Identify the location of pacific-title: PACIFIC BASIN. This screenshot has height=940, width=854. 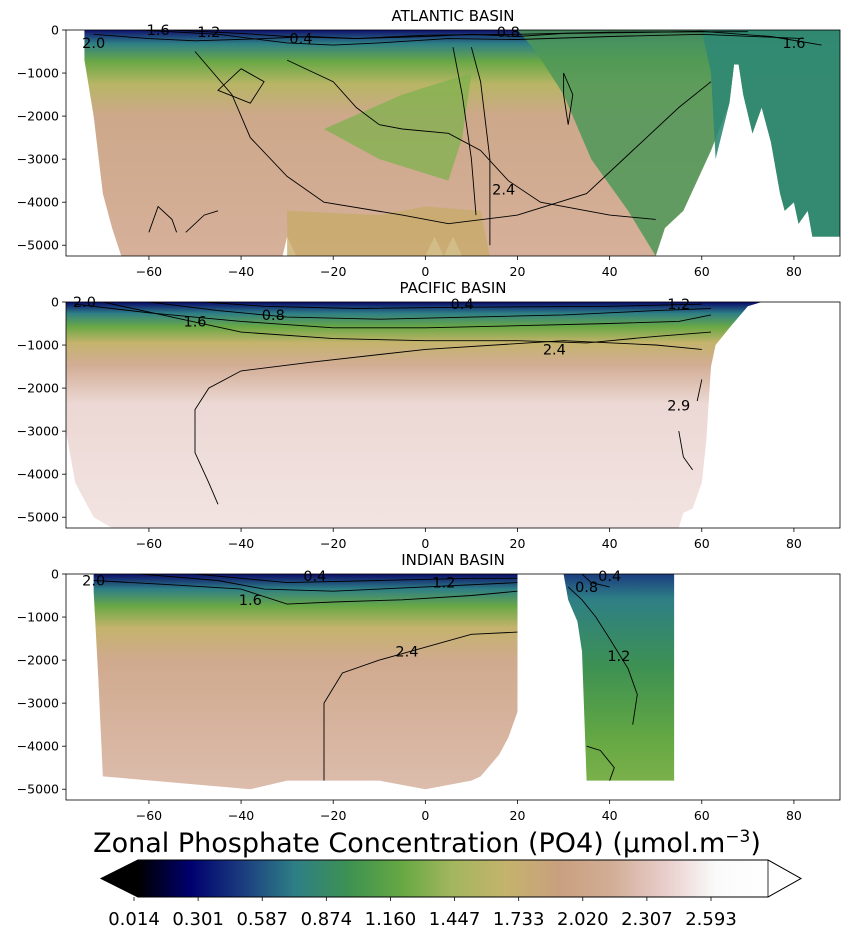
(453, 288).